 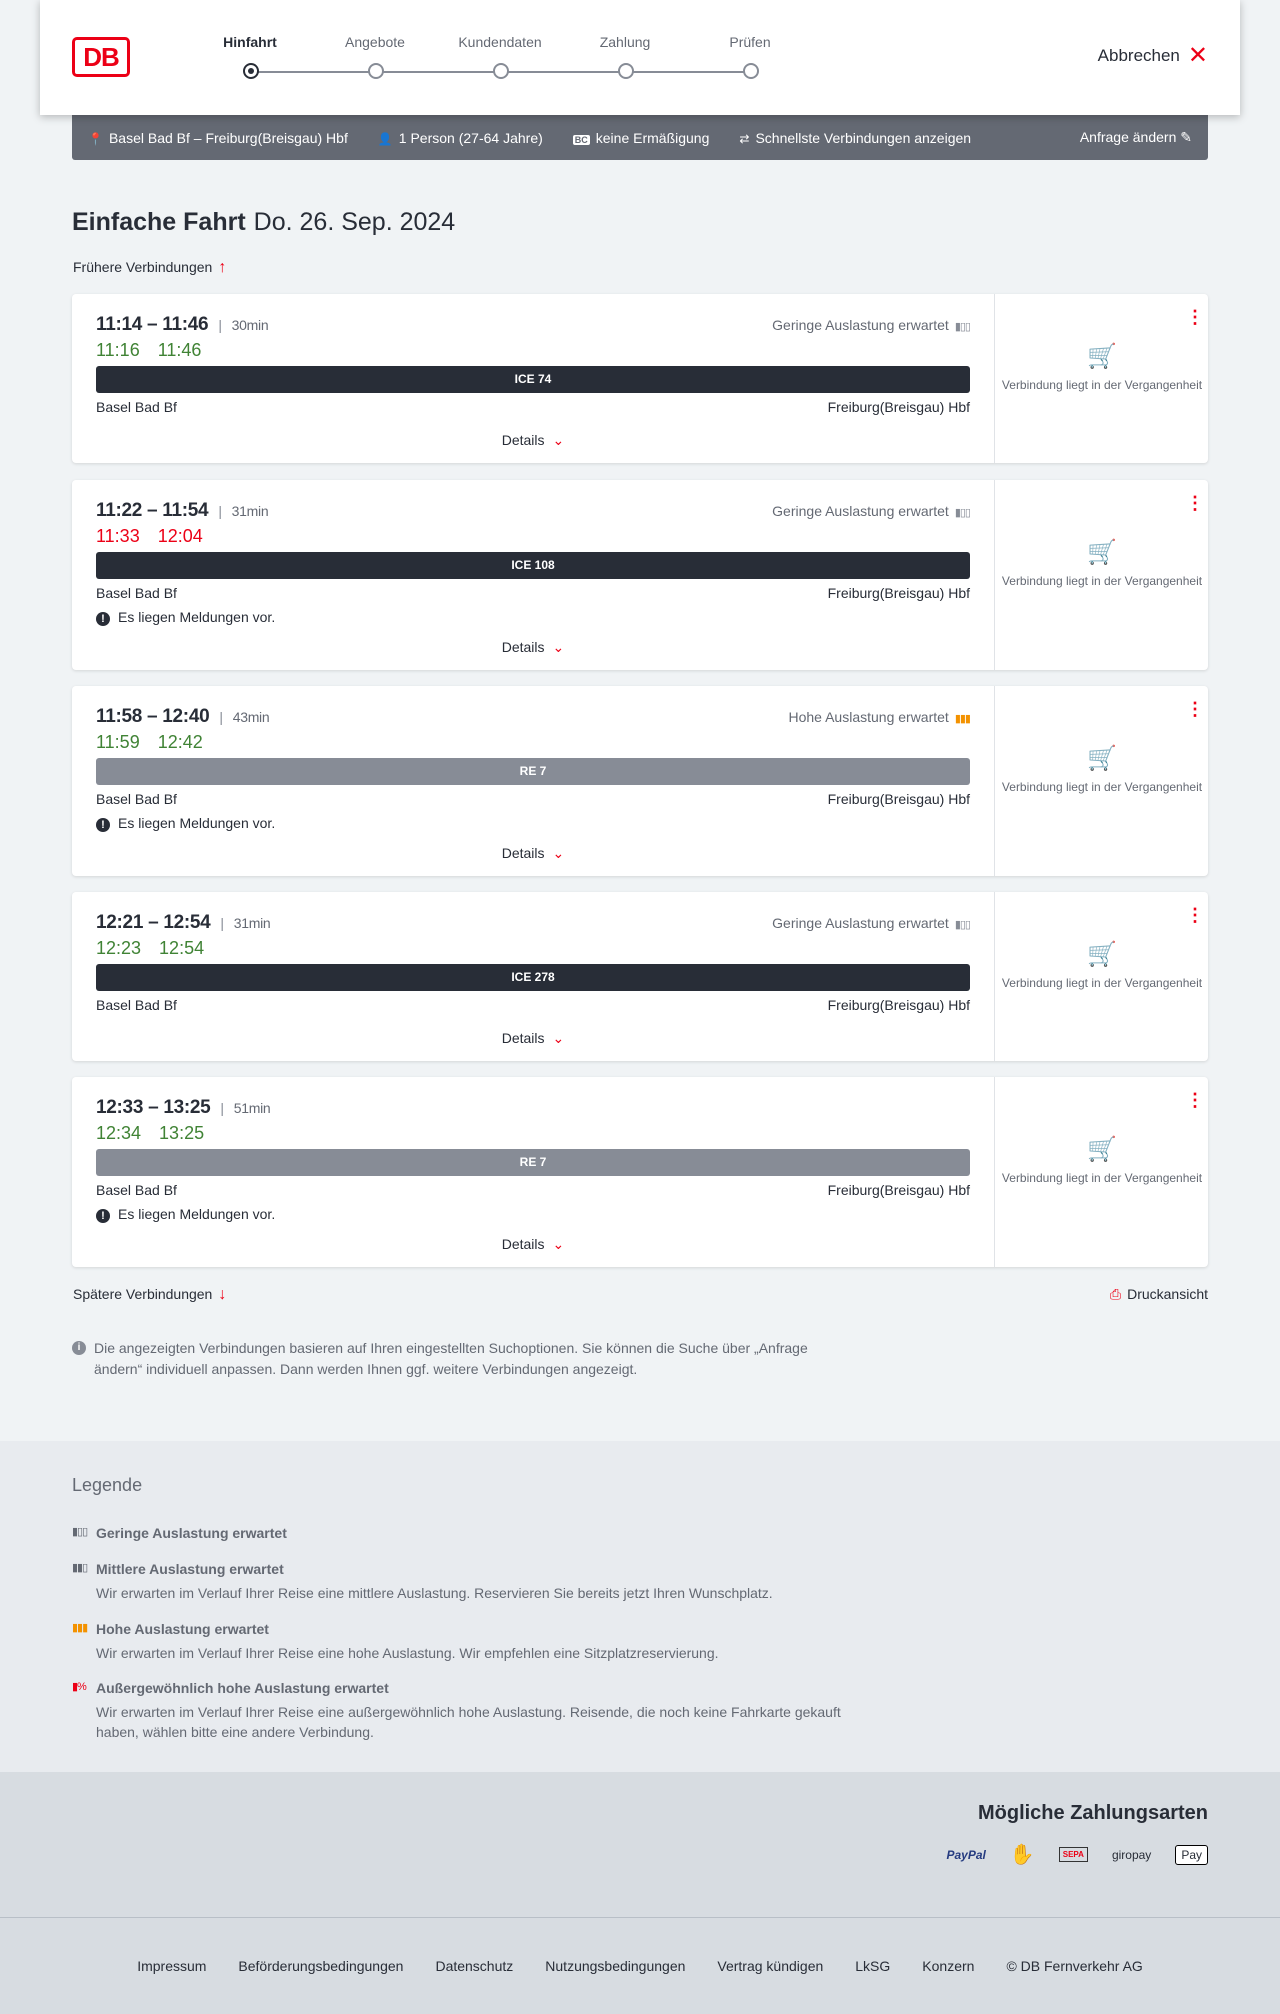 I want to click on messages-notice: ! Es liegen Meldungen vor., so click(x=185, y=617).